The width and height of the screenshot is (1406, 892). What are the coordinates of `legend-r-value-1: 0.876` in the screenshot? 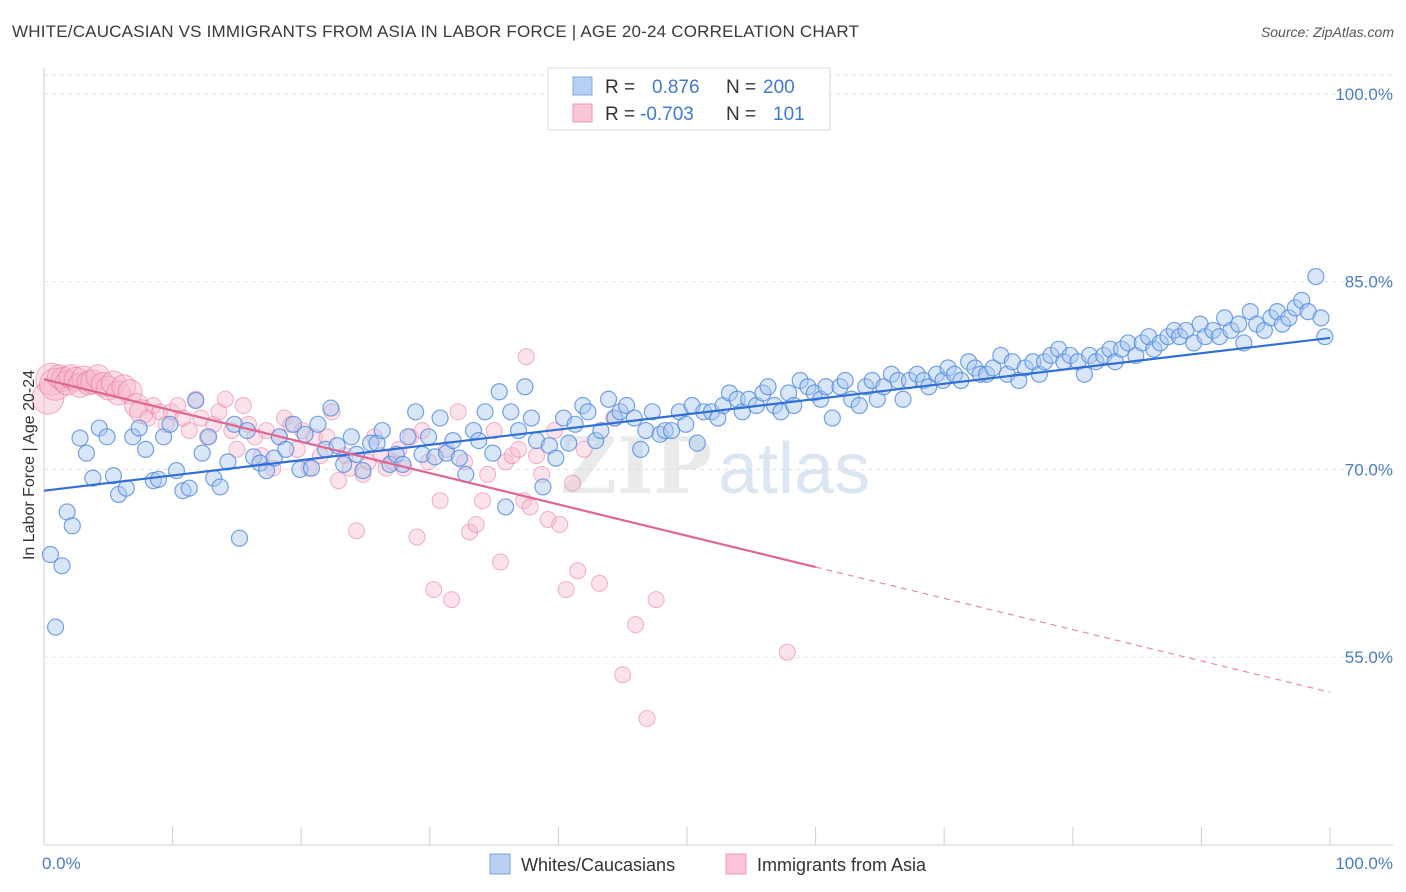 It's located at (676, 87).